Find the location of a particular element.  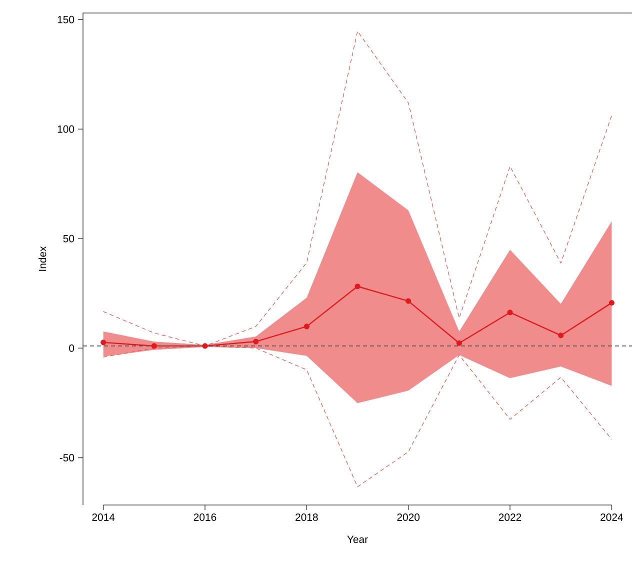

y-tick-label: 150 is located at coordinates (66, 20).